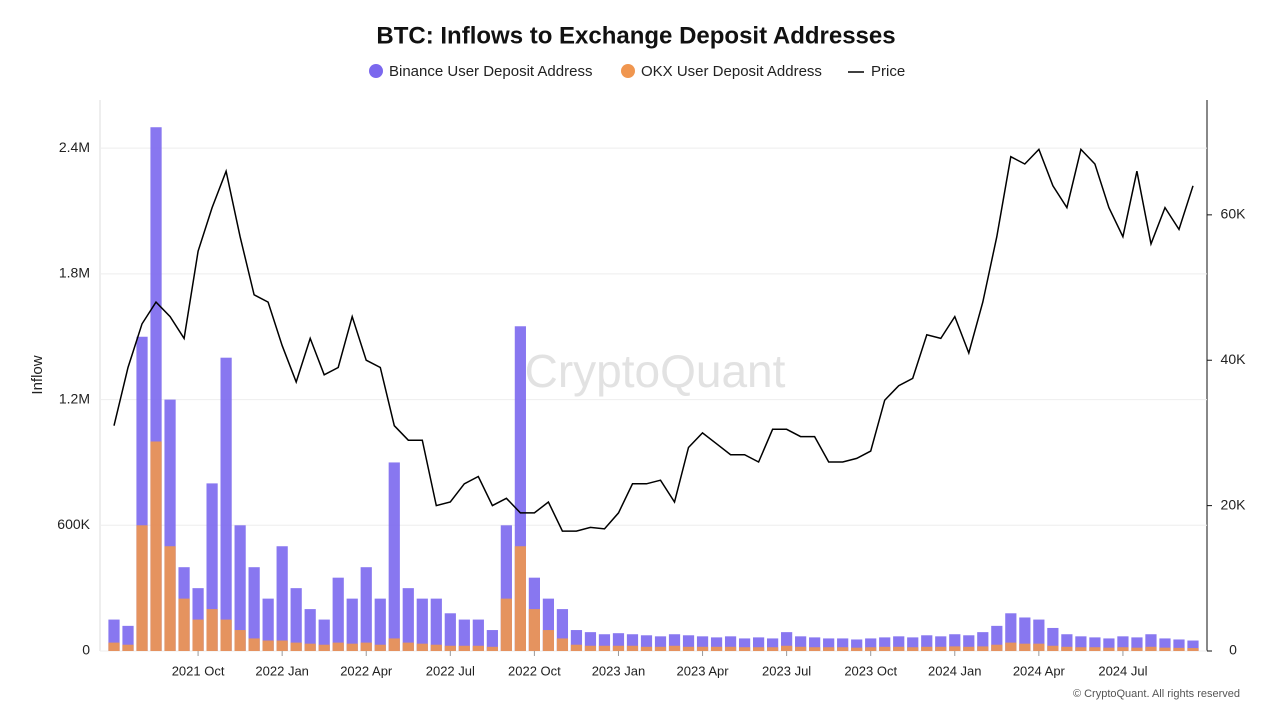 This screenshot has height=716, width=1272. Describe the element at coordinates (870, 670) in the screenshot. I see `x-tick-label: 2023 Oct` at that location.